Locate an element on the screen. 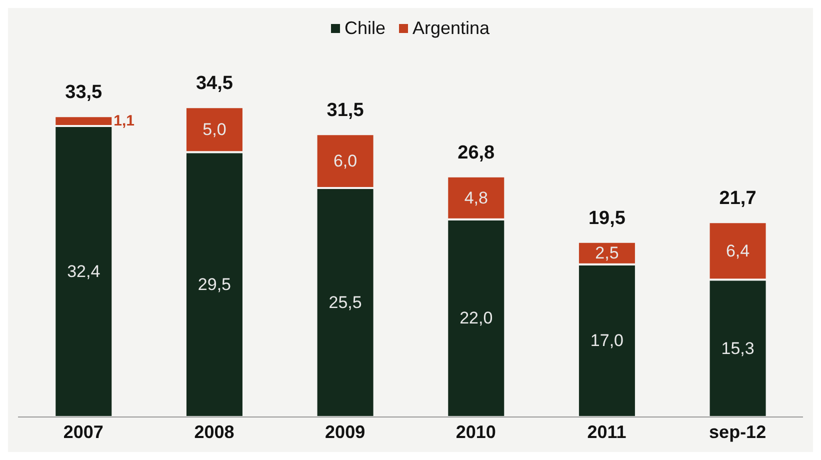 Image resolution: width=821 pixels, height=460 pixels. legend-label: Chile is located at coordinates (365, 28).